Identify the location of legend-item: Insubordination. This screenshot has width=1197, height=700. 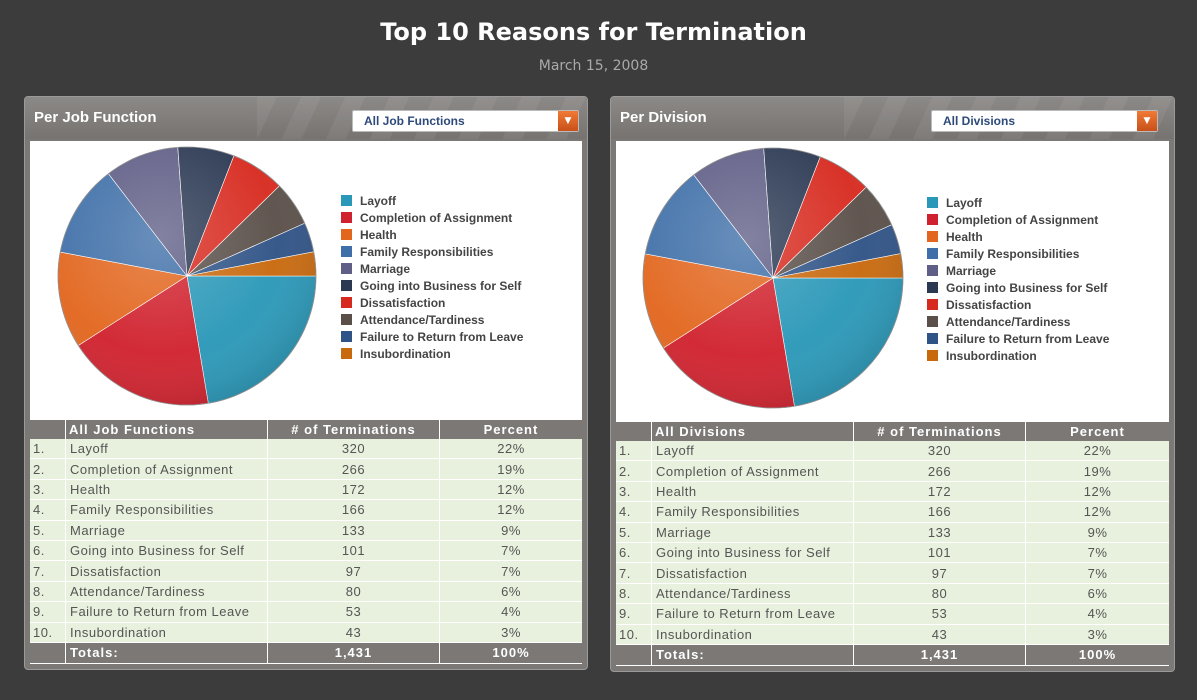
(432, 355).